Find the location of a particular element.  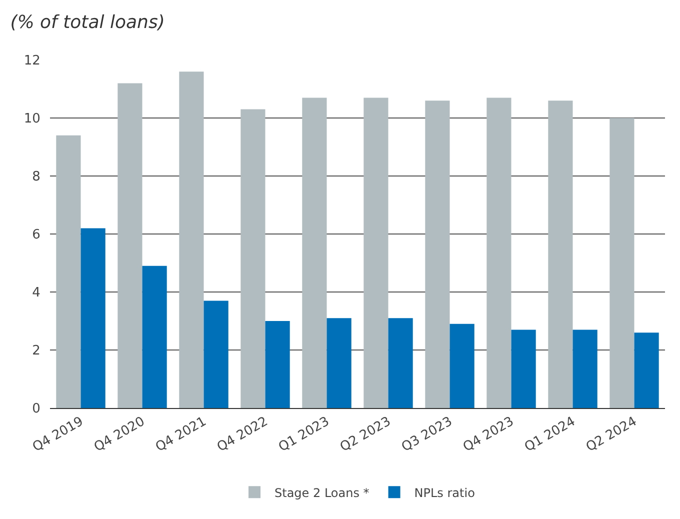

legend-label: NPLs ratio is located at coordinates (444, 493).